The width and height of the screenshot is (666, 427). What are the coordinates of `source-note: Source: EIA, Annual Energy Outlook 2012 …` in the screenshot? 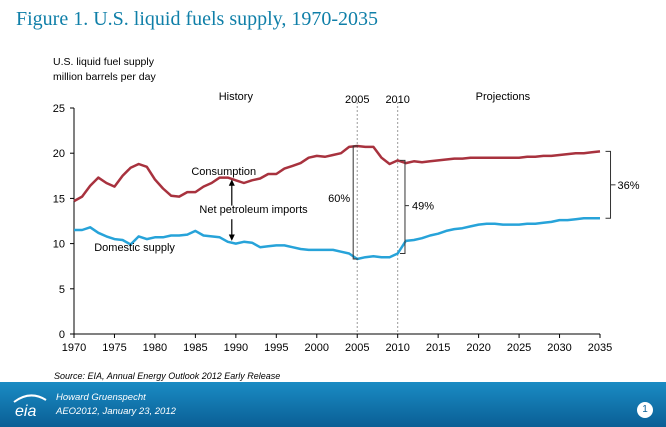 It's located at (167, 376).